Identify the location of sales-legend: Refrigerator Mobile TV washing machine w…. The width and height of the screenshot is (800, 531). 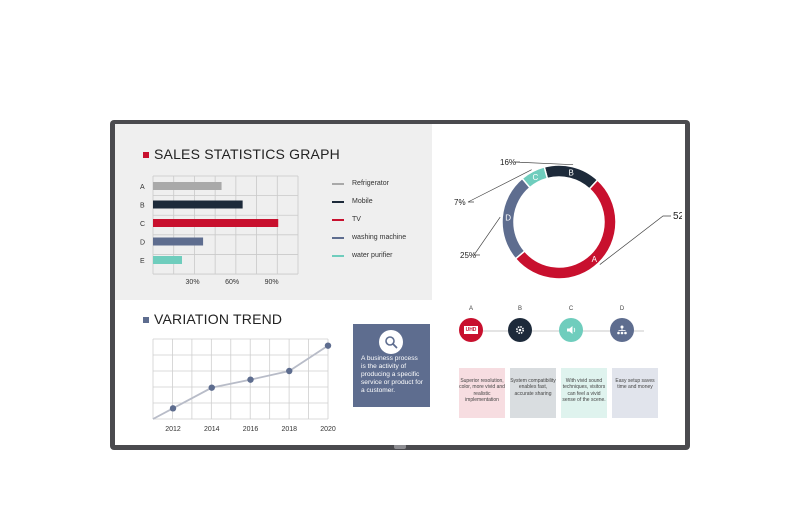
(382, 225).